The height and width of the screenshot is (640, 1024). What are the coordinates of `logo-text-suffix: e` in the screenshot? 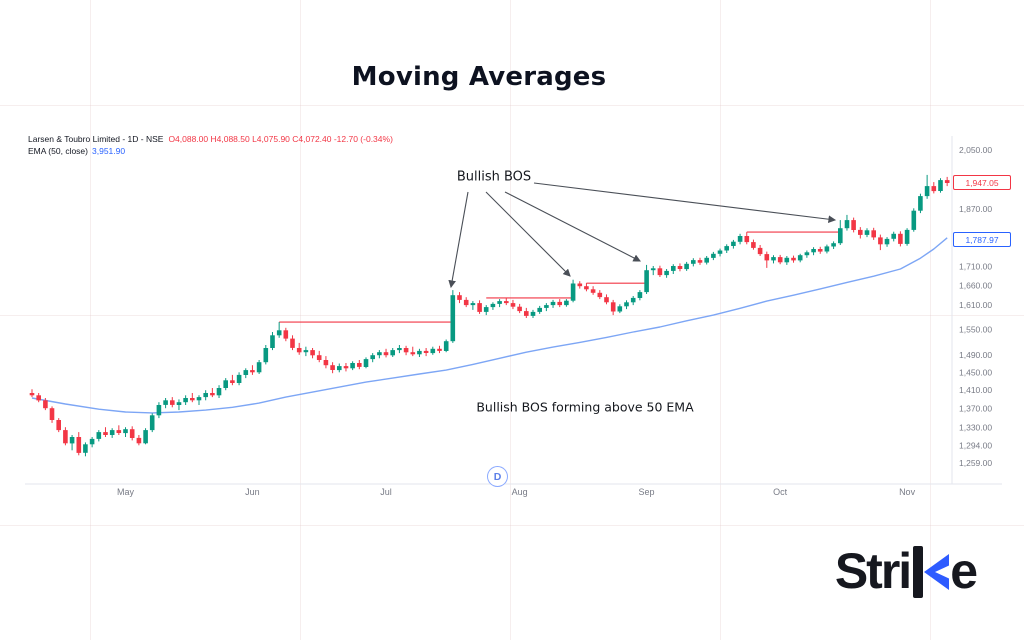 It's located at (964, 571).